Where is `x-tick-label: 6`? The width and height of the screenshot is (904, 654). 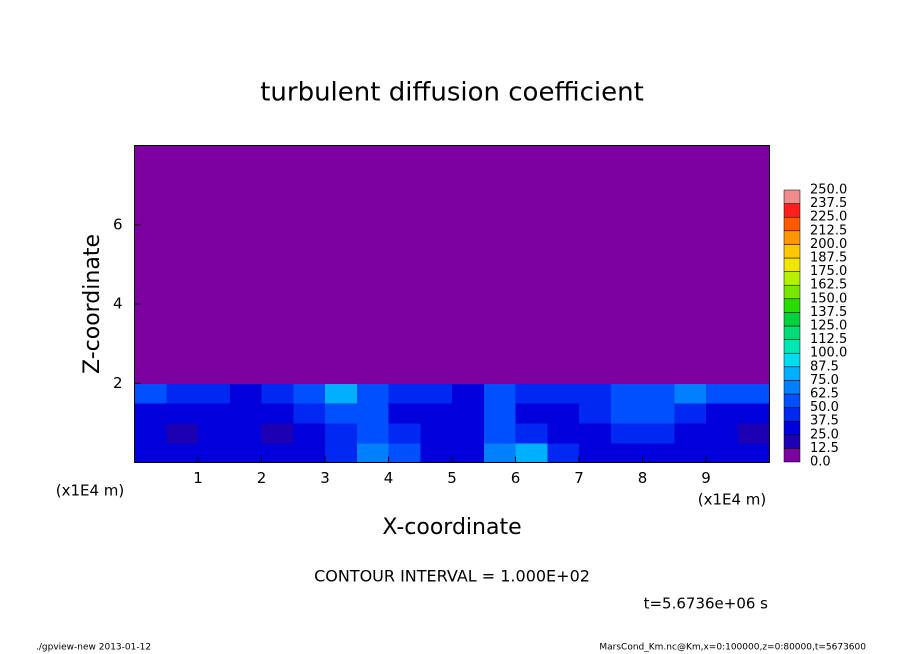
x-tick-label: 6 is located at coordinates (516, 478).